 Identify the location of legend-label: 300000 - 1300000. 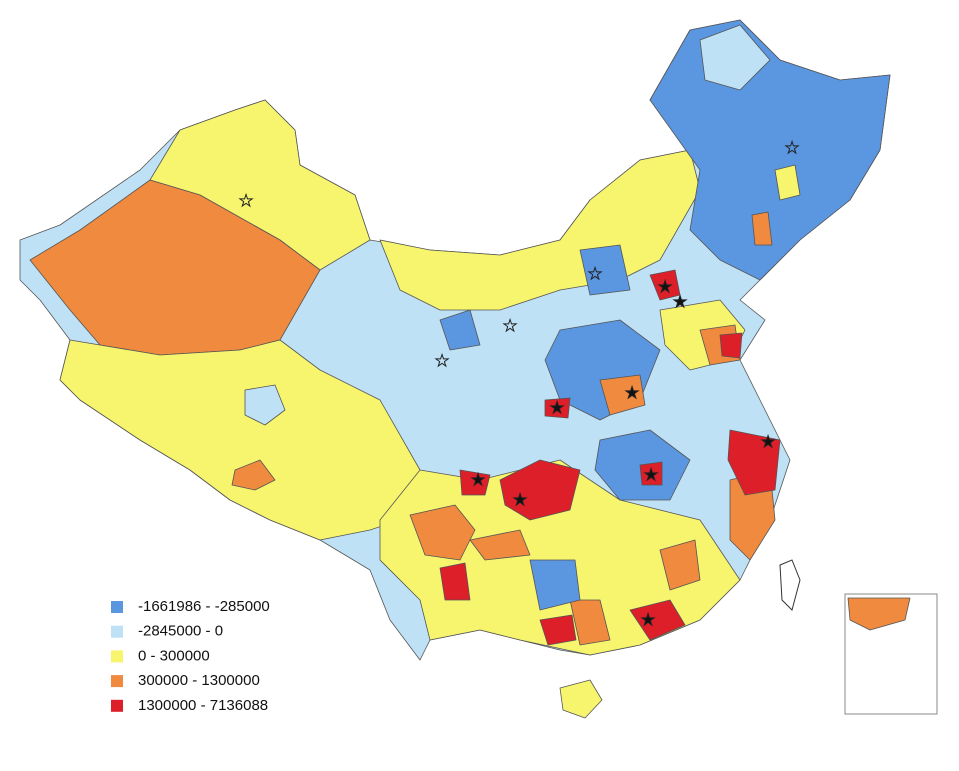
(199, 680).